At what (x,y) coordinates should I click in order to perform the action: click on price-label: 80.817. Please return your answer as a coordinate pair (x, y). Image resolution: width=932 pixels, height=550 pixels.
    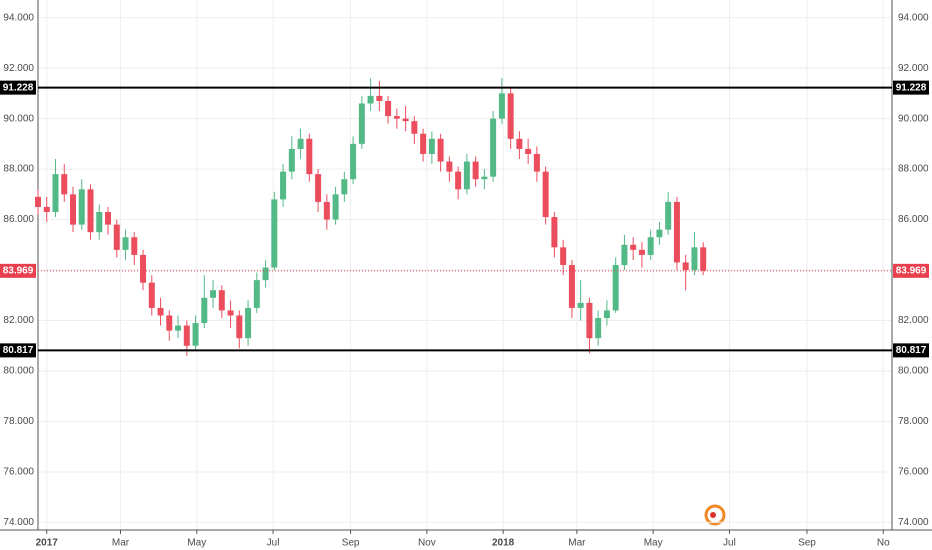
    Looking at the image, I should click on (911, 350).